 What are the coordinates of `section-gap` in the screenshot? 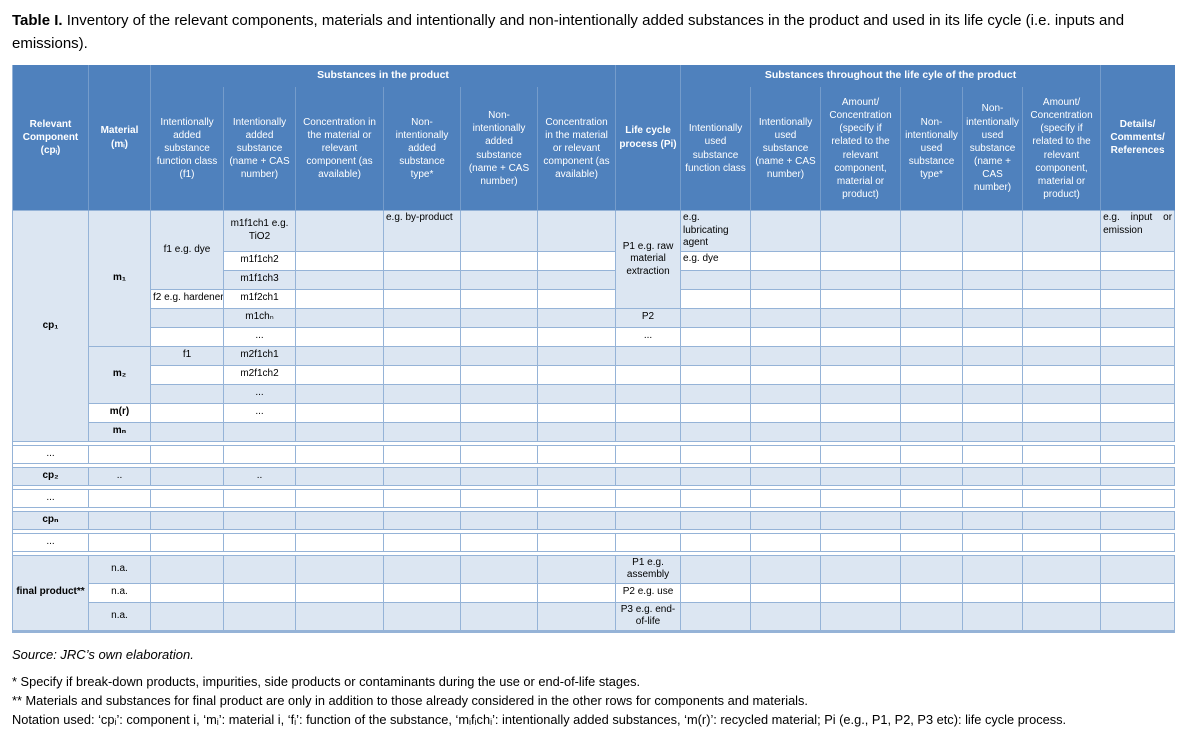 It's located at (594, 443).